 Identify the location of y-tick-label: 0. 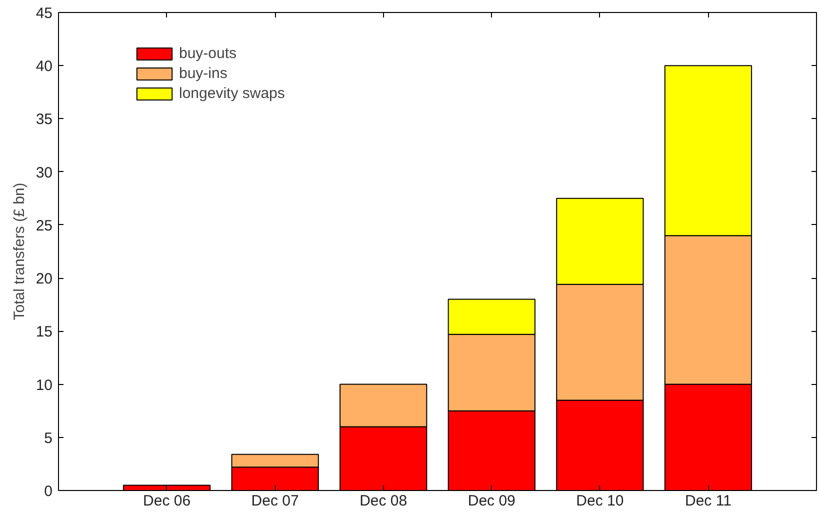
(48, 491).